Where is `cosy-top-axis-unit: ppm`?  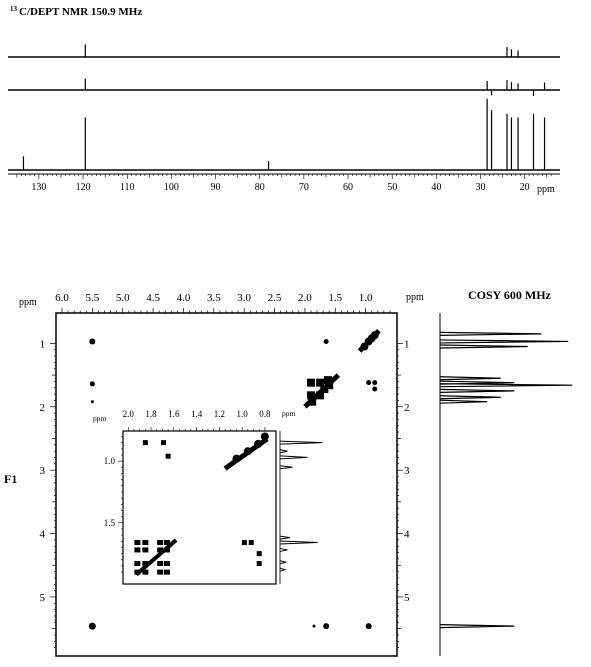 cosy-top-axis-unit: ppm is located at coordinates (28, 302).